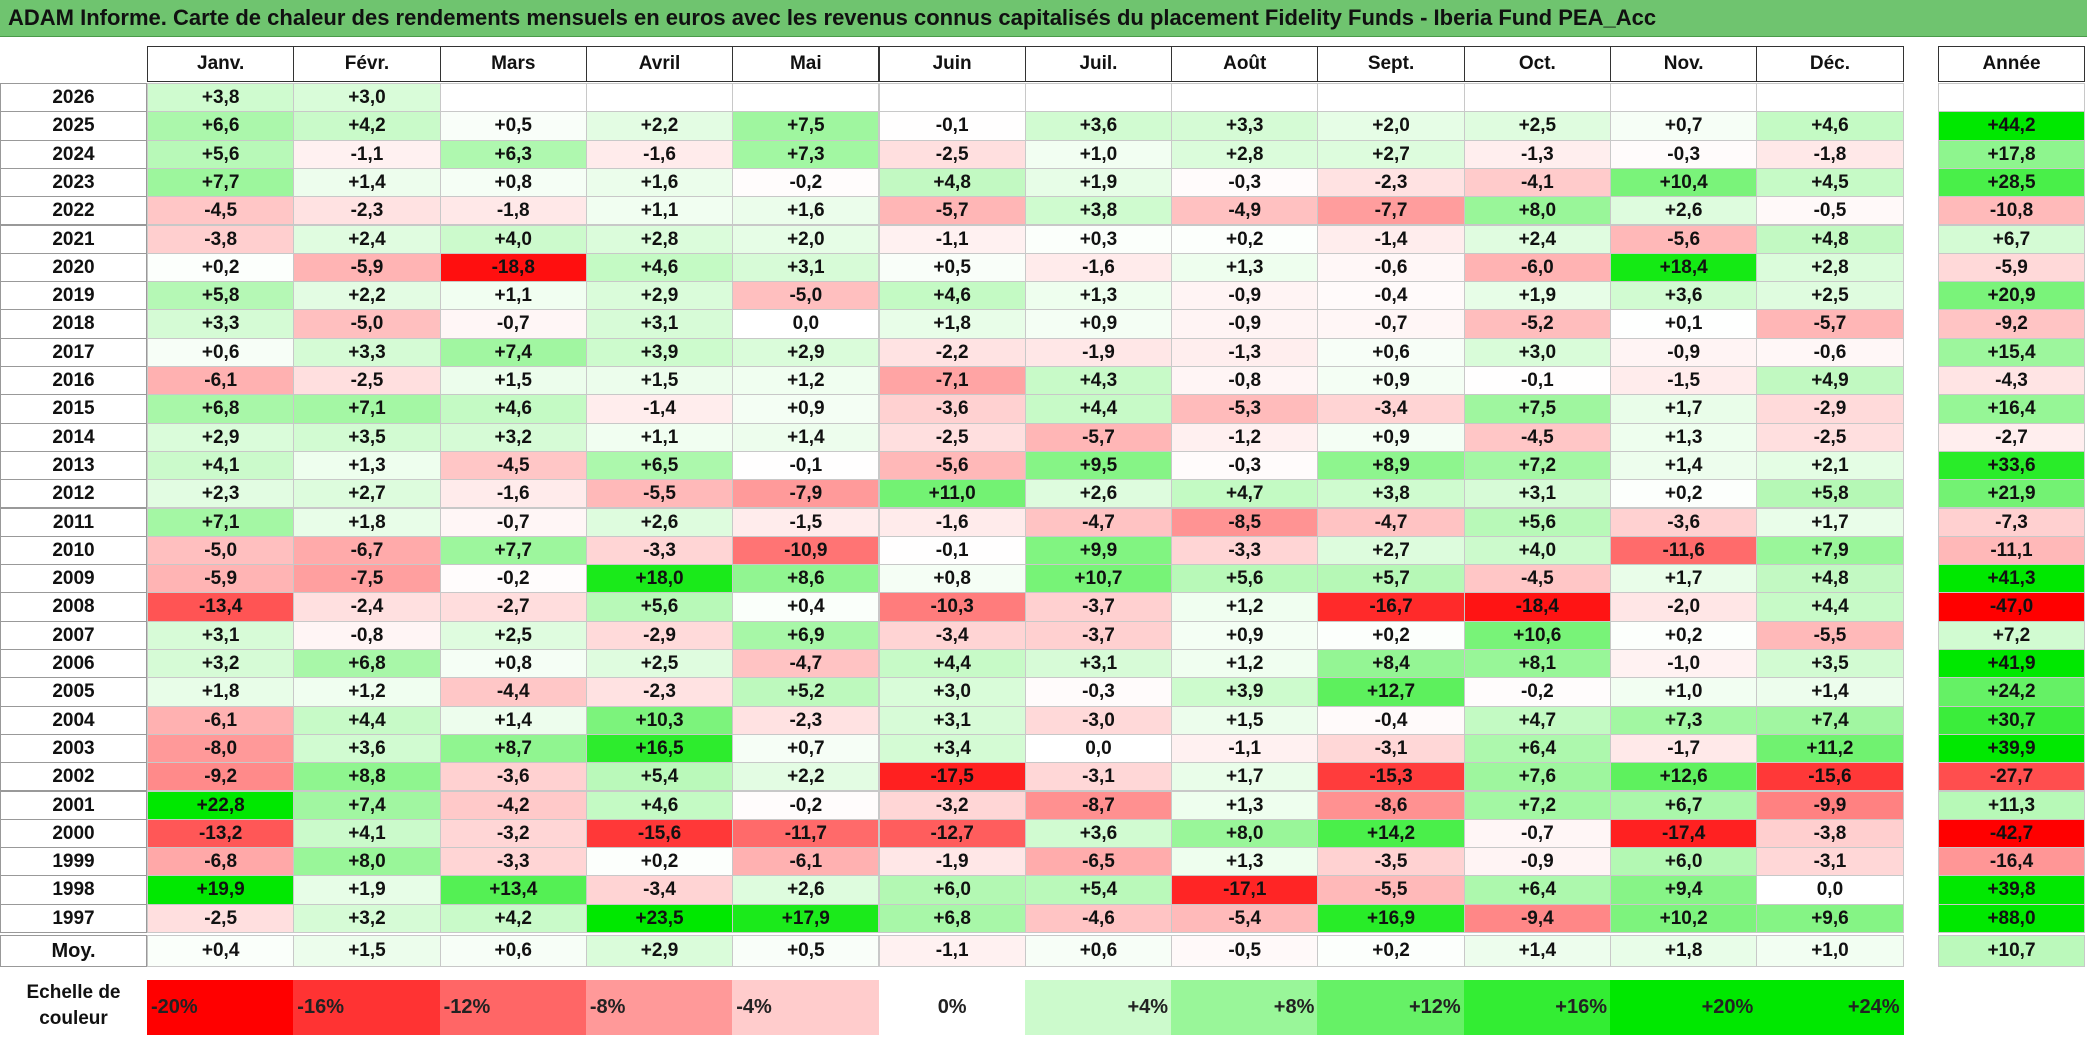 This screenshot has width=2087, height=1037. Describe the element at coordinates (1537, 182) in the screenshot. I see `heatmap-cell: -4,1` at that location.